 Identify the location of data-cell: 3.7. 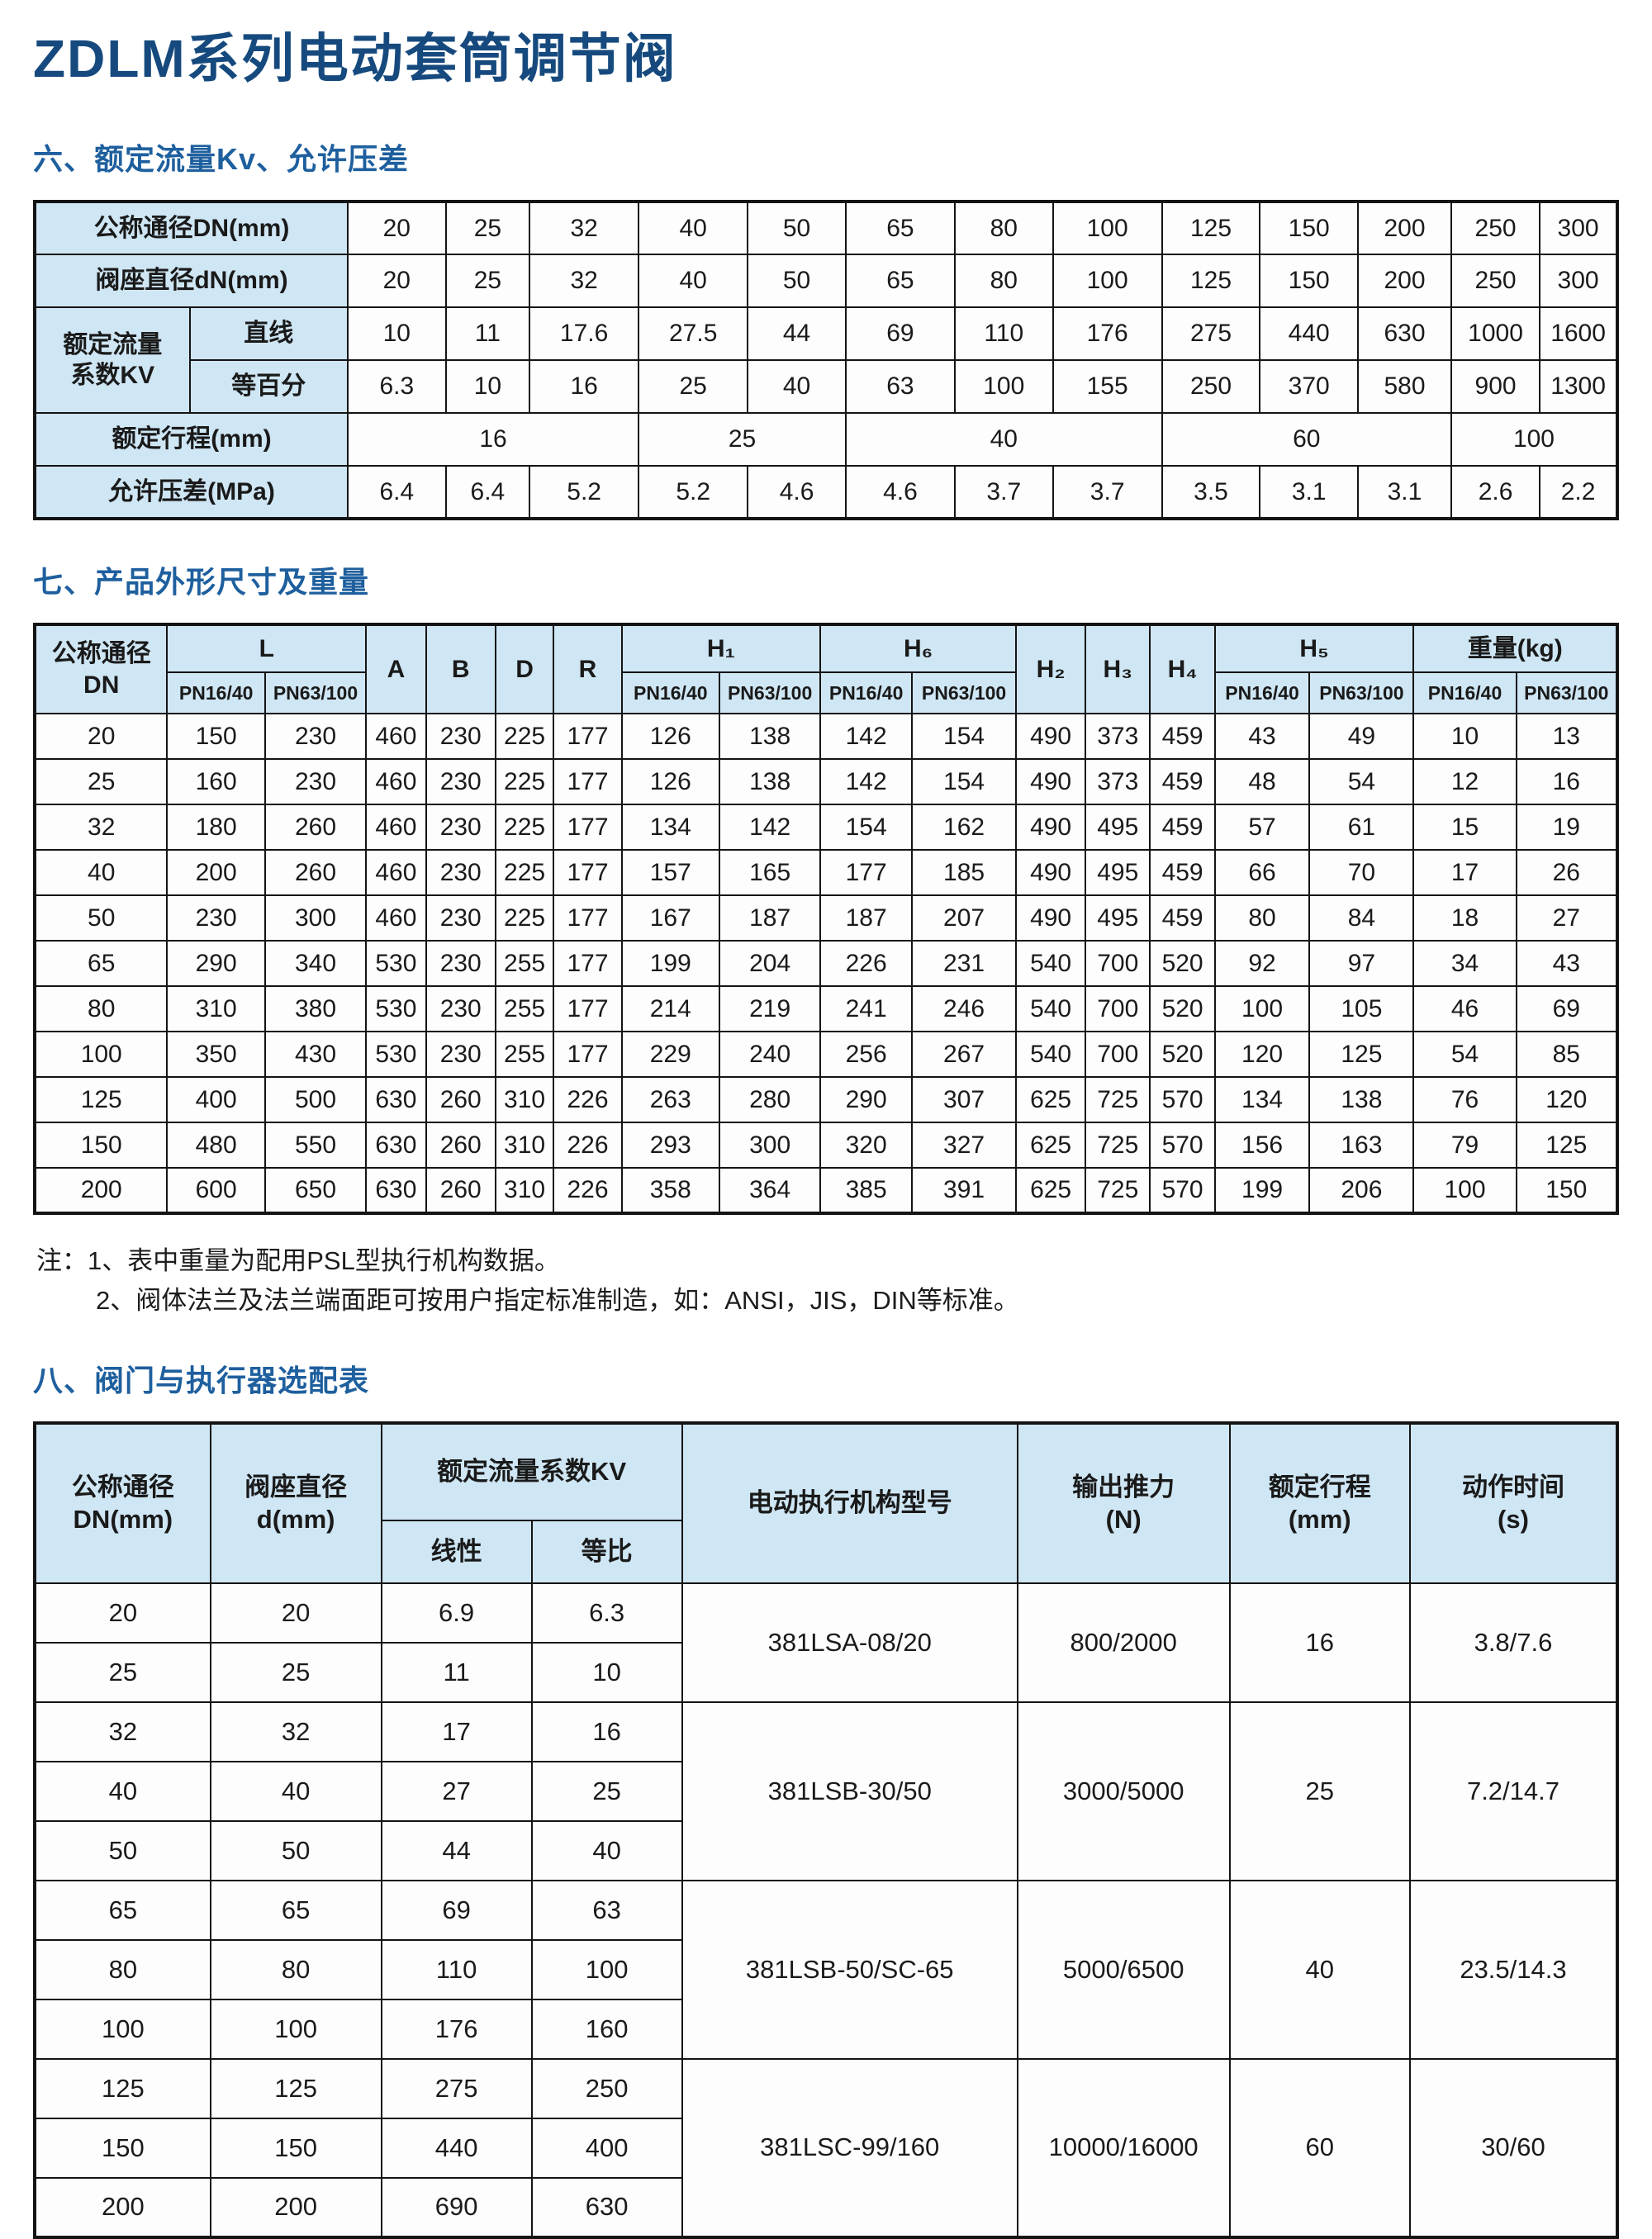
(1003, 492).